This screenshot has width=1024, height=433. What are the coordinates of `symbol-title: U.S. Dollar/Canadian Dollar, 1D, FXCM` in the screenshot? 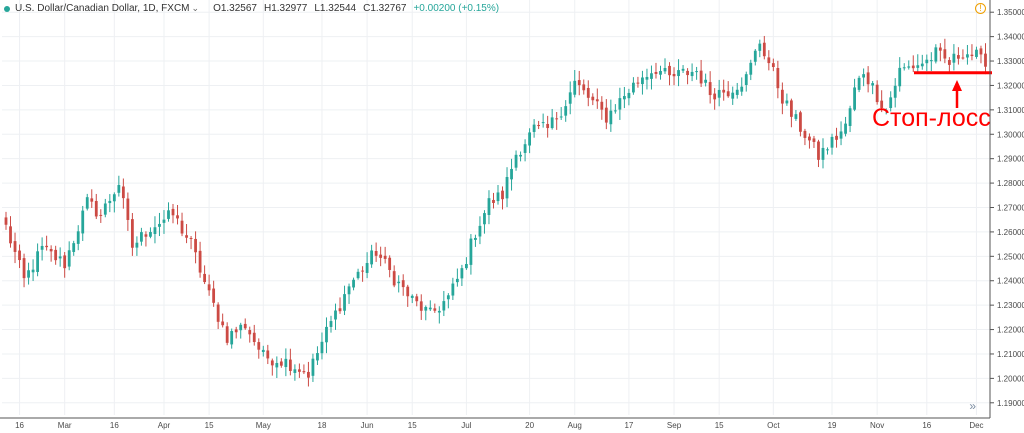 It's located at (102, 8).